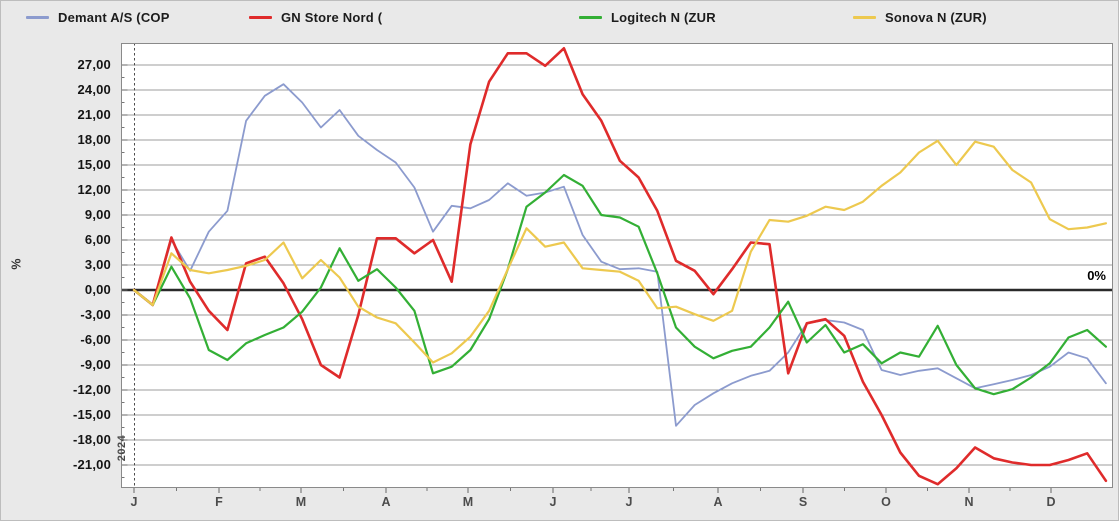  What do you see at coordinates (97, 289) in the screenshot?
I see `y-tick-label: 0,00` at bounding box center [97, 289].